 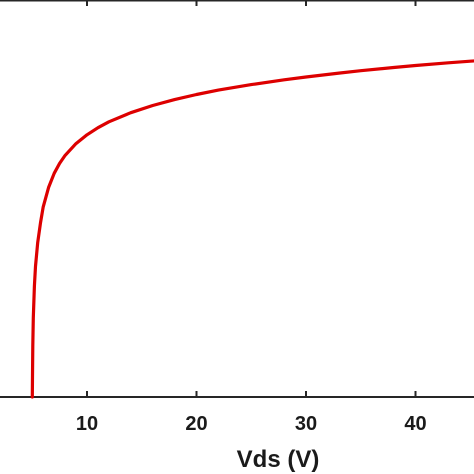 What do you see at coordinates (278, 459) in the screenshot?
I see `x-axis-title: Vds (V)` at bounding box center [278, 459].